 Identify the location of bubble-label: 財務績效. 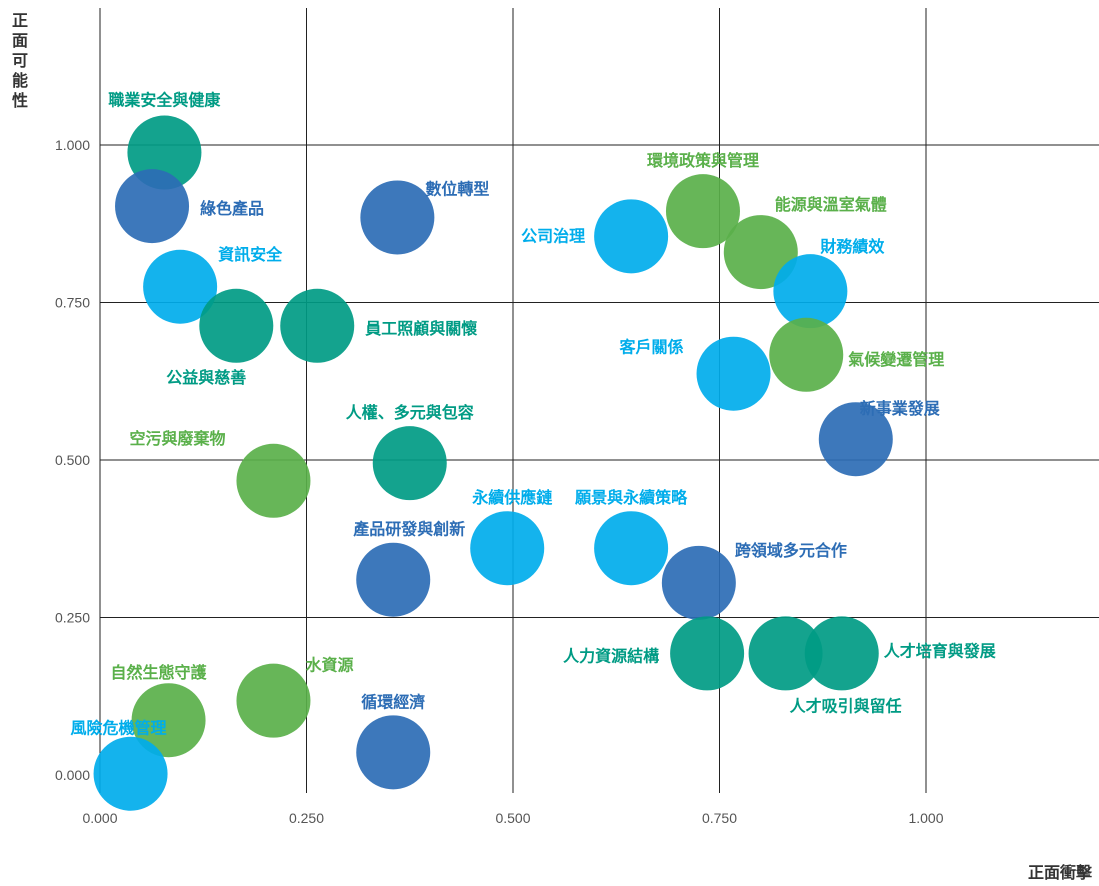
(852, 246).